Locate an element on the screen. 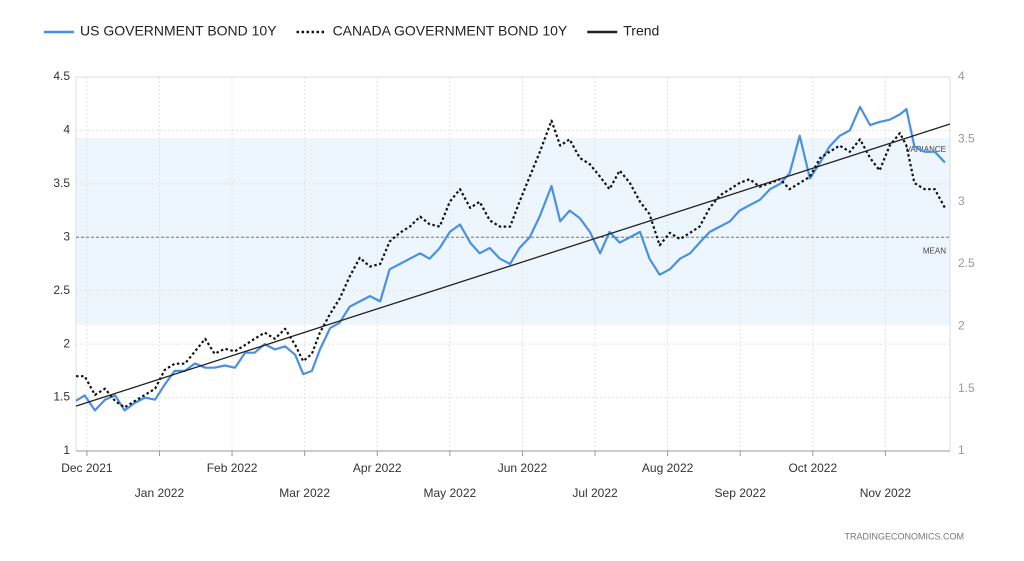 This screenshot has height=561, width=1024. x-tick-label: Nov 2022 is located at coordinates (886, 493).